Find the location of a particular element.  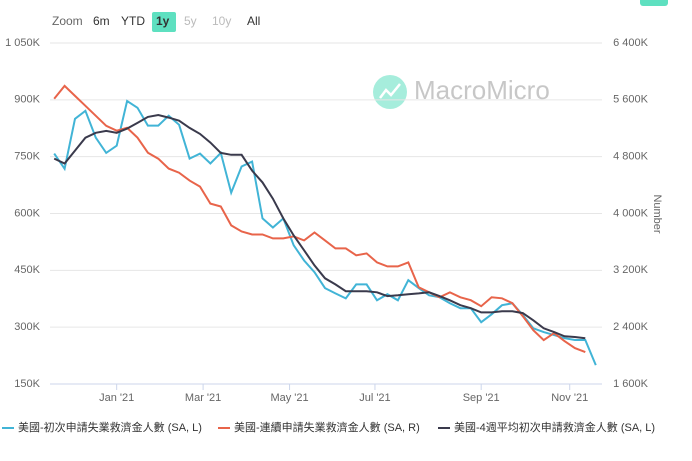

y2-axis-title: Number is located at coordinates (657, 213).